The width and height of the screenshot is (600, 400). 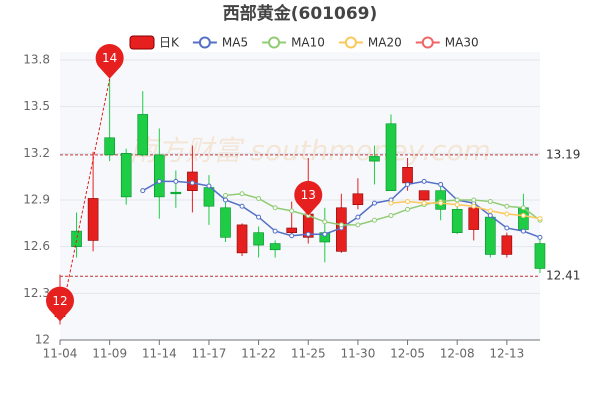 What do you see at coordinates (465, 210) in the screenshot?
I see `ma-line` at bounding box center [465, 210].